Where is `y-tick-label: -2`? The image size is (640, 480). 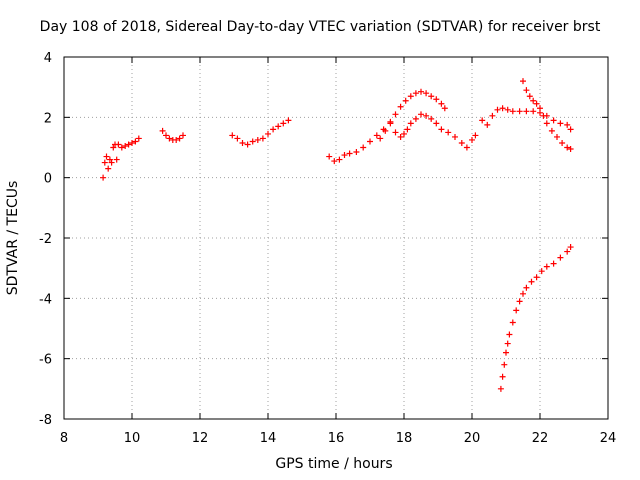
y-tick-label: -2 is located at coordinates (45, 239).